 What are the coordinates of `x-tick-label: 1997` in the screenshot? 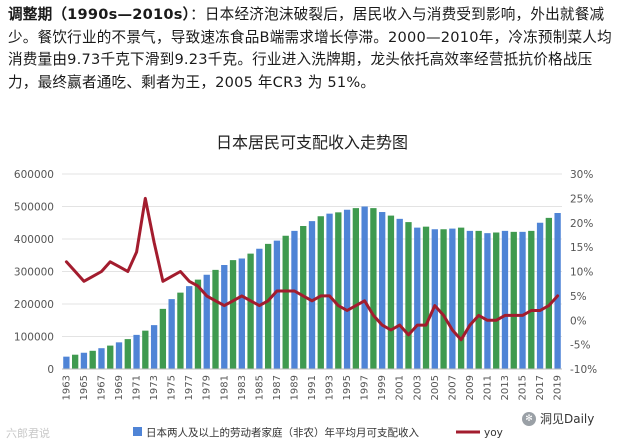 It's located at (365, 387).